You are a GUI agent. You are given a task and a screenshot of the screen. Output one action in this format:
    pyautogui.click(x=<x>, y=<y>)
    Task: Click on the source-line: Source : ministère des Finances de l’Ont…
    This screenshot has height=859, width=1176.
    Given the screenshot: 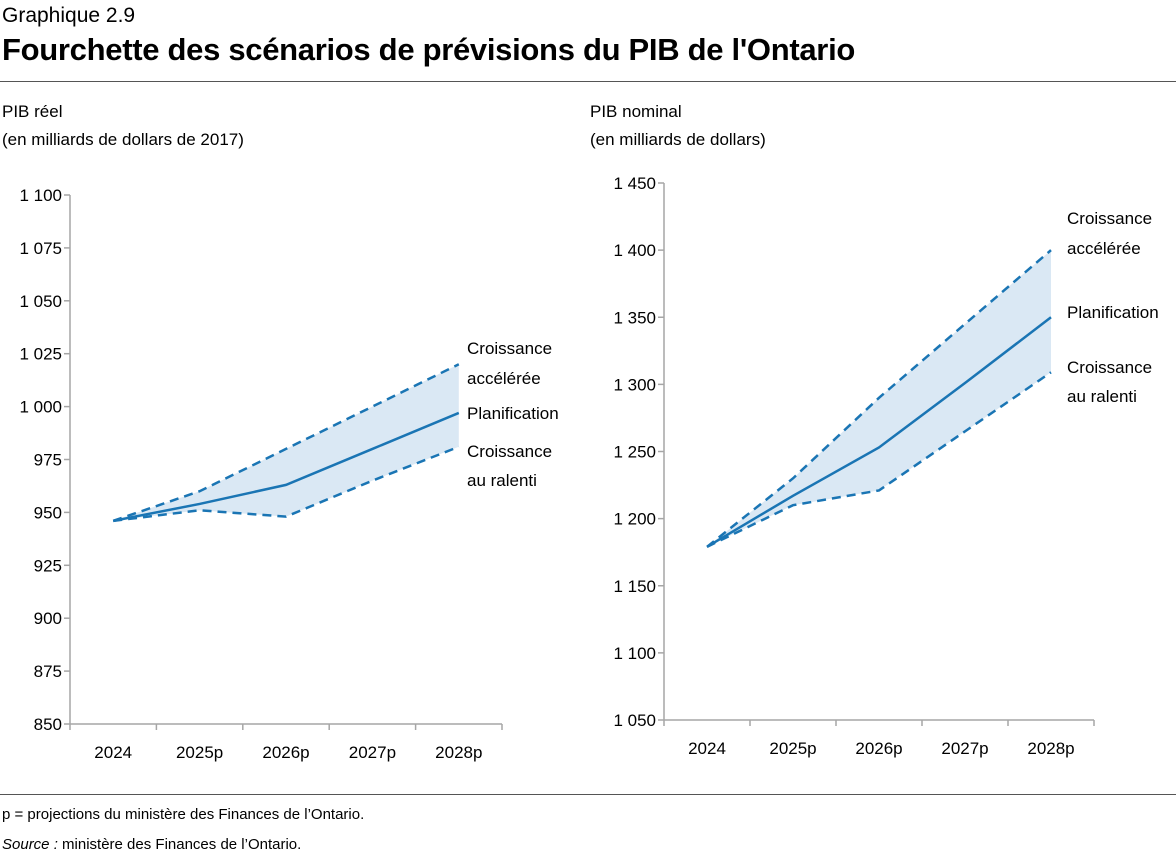 What is the action you would take?
    pyautogui.click(x=151, y=844)
    